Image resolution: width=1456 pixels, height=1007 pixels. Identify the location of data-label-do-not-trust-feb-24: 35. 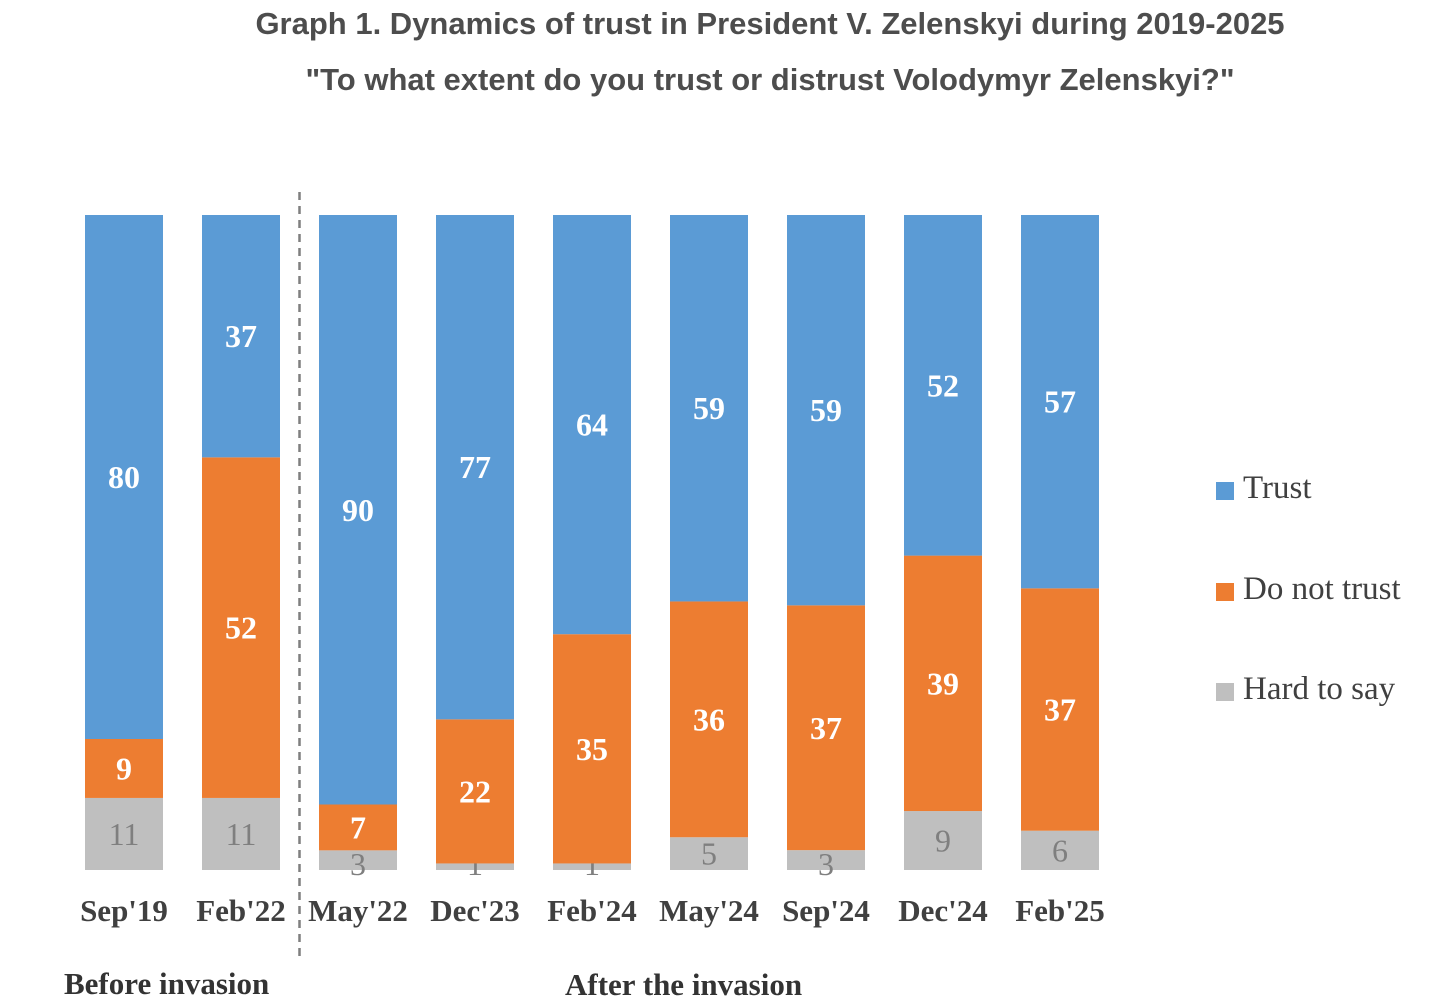
(592, 749).